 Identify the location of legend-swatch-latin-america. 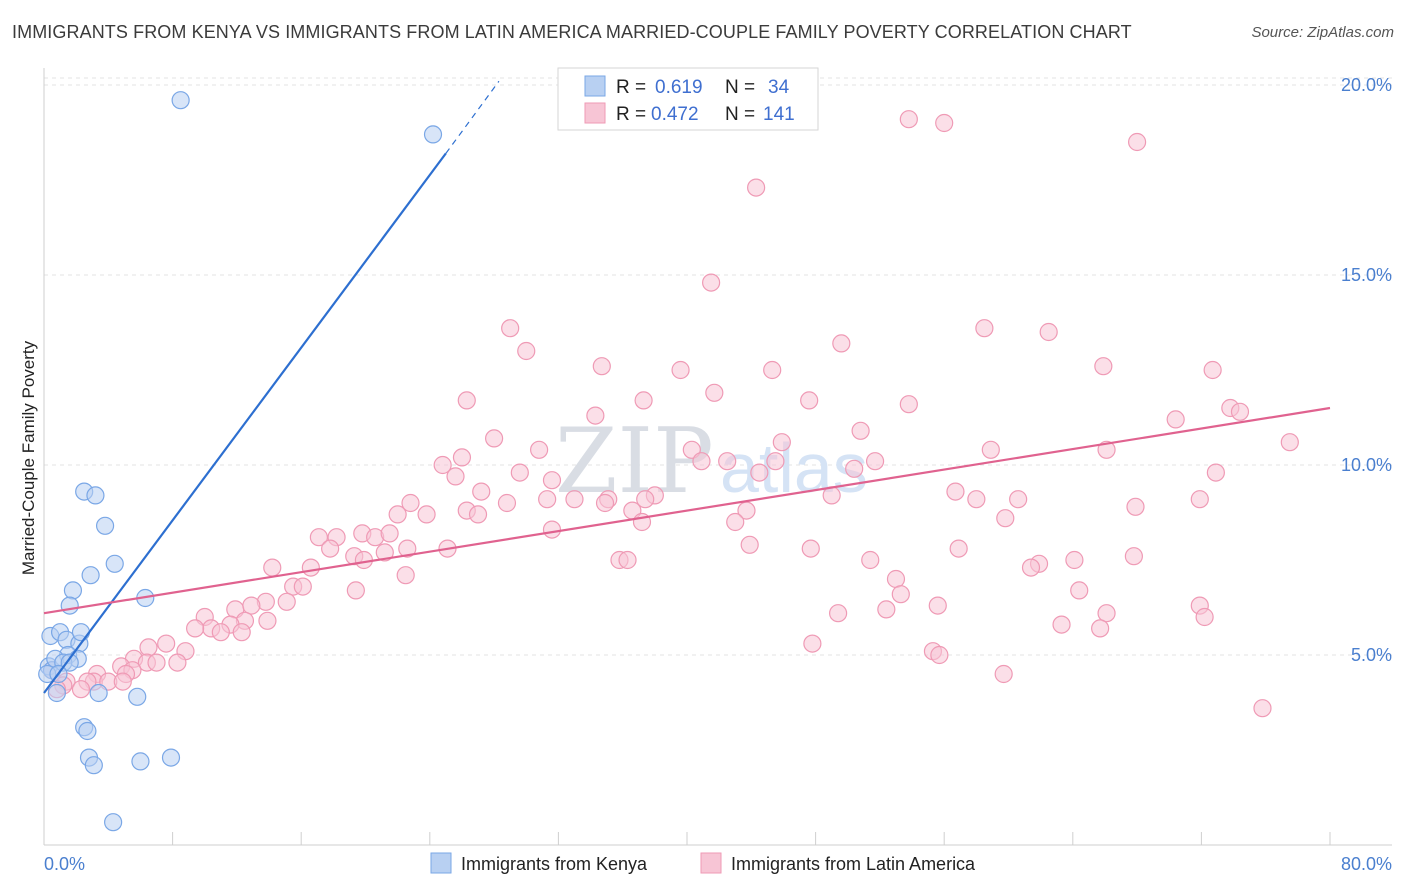
(595, 113).